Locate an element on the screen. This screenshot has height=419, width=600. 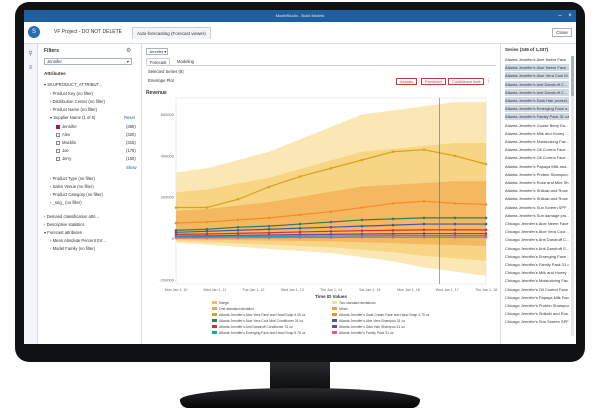
filter-sales-venue: › Sales Venue (no filter) is located at coordinates (72, 186).